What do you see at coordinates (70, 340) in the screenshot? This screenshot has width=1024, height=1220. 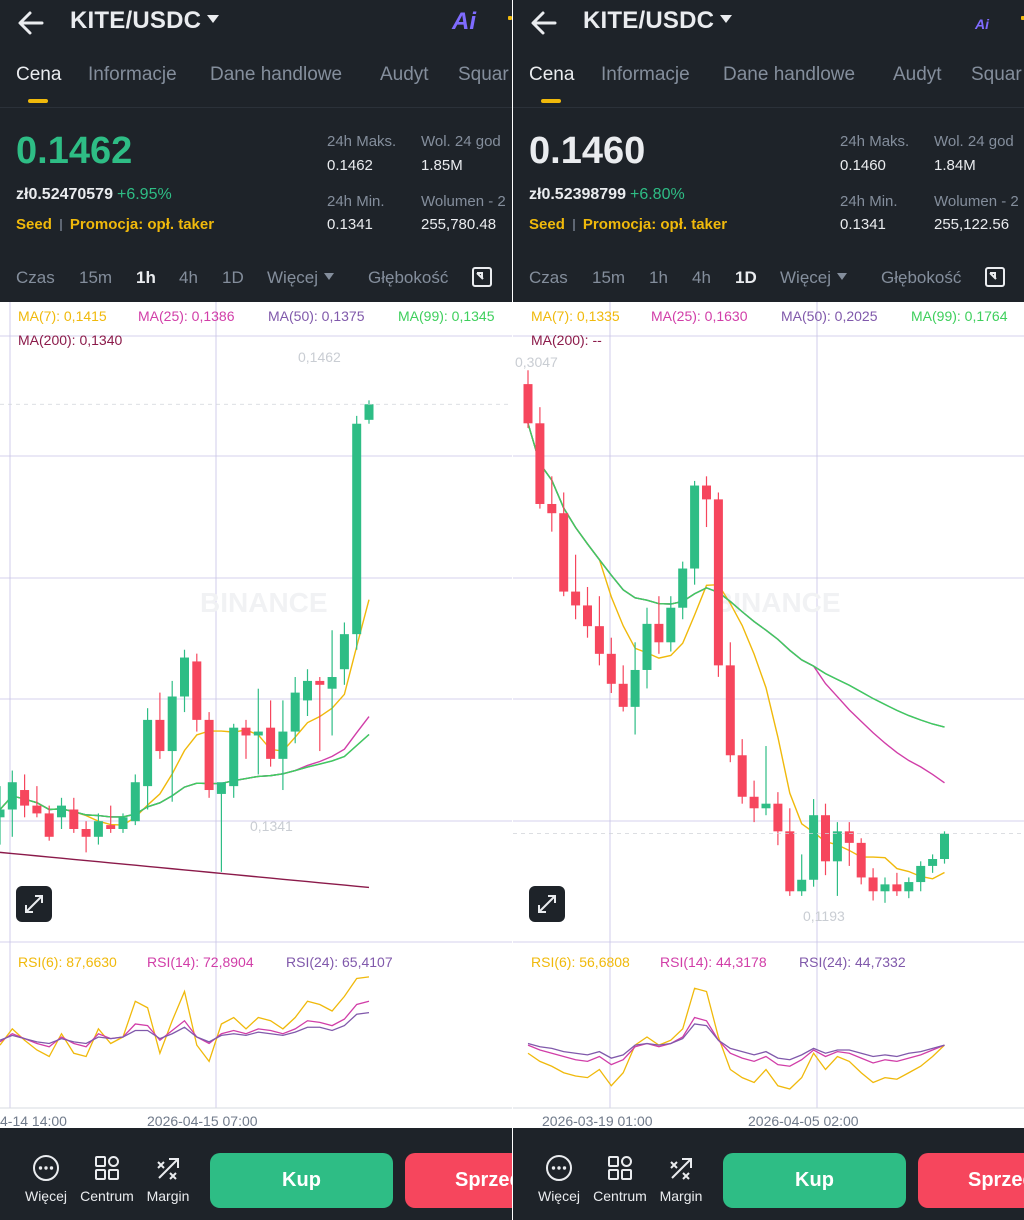 I see `ma200-label: MA(200): 0,1340` at bounding box center [70, 340].